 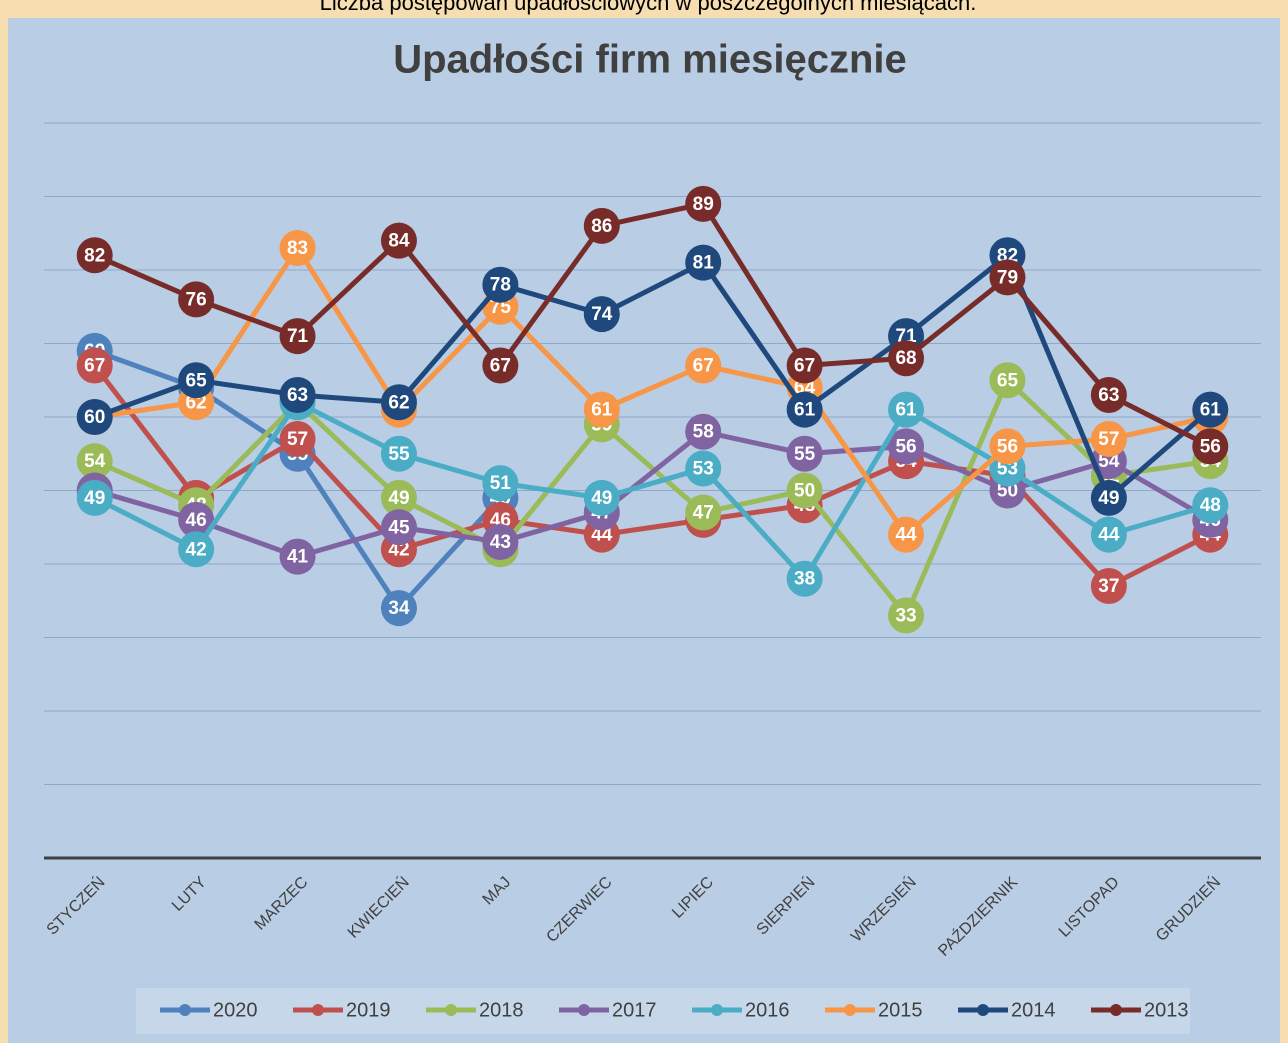 What do you see at coordinates (650, 60) in the screenshot?
I see `chart-title: Upadłości firm miesięcznie` at bounding box center [650, 60].